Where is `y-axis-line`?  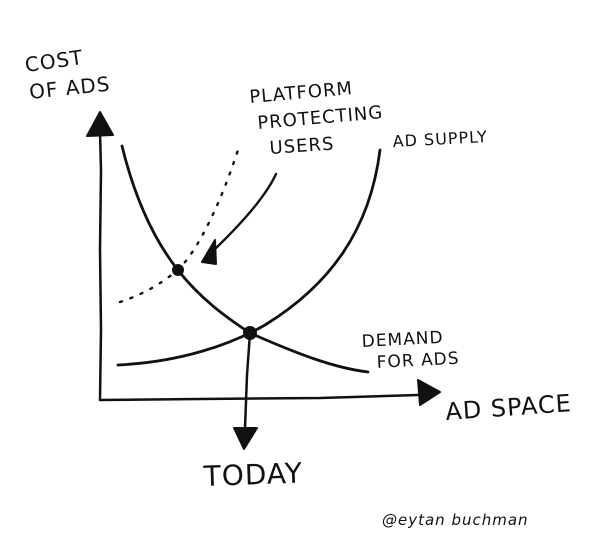
y-axis-line is located at coordinates (100, 266).